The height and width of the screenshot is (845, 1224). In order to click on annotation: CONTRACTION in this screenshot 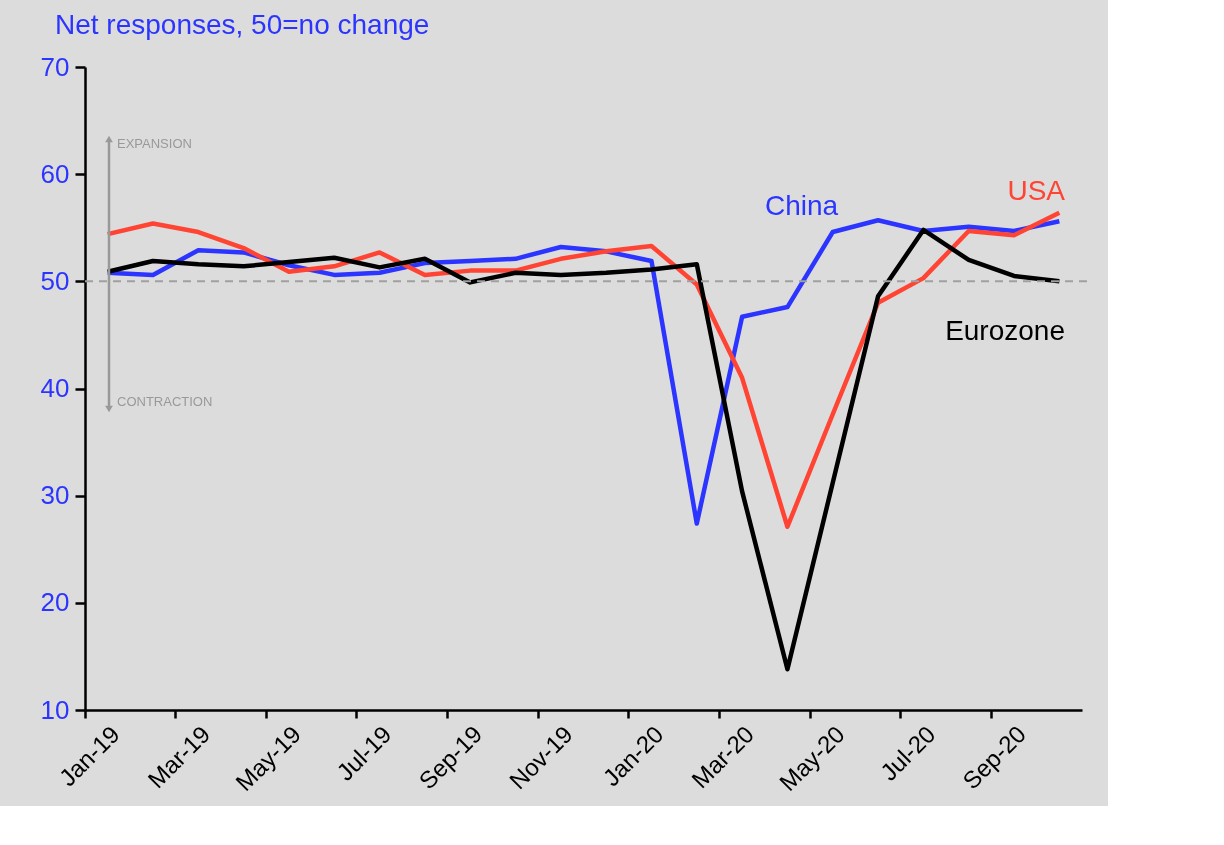, I will do `click(165, 401)`.